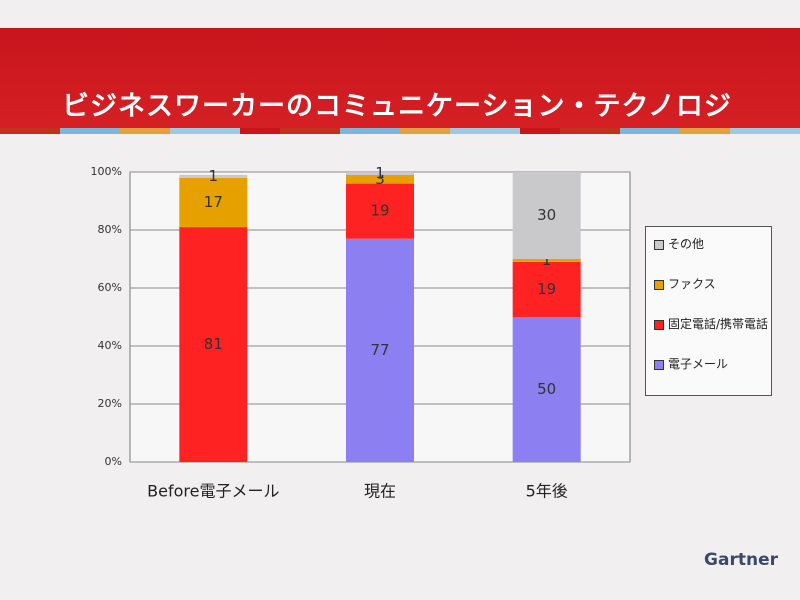 The image size is (800, 600). I want to click on data-label: 50, so click(546, 389).